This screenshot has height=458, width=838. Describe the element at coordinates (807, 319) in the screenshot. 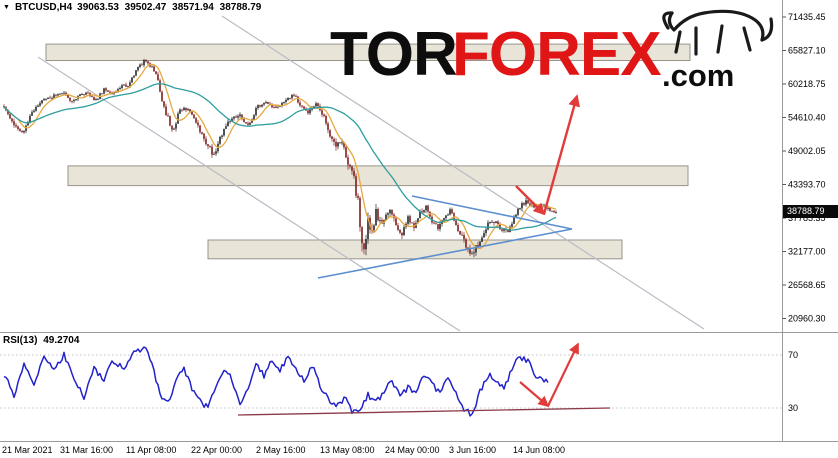

I see `price-axis-label: 20960.30` at that location.